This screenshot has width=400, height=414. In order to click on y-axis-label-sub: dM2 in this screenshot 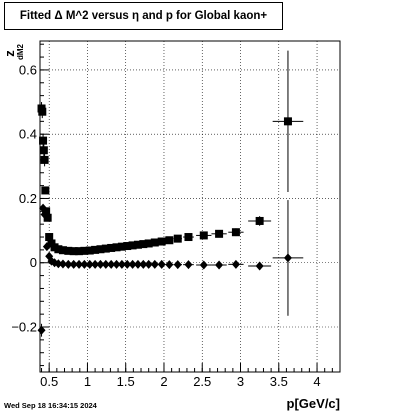, I will do `click(20, 52)`.